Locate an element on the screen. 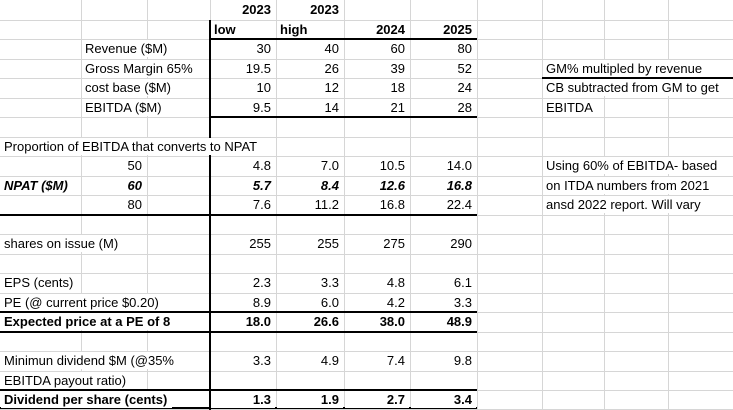  cell-E5: 12 is located at coordinates (310, 88).